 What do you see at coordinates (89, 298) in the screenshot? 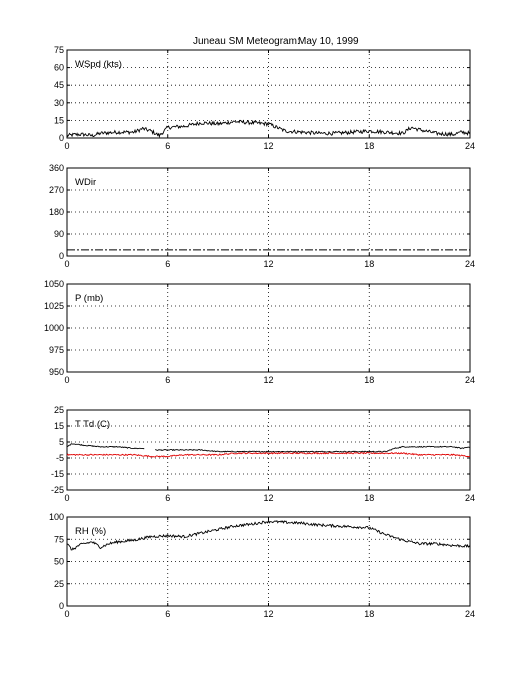
I see `panel-label: P (mb)` at bounding box center [89, 298].